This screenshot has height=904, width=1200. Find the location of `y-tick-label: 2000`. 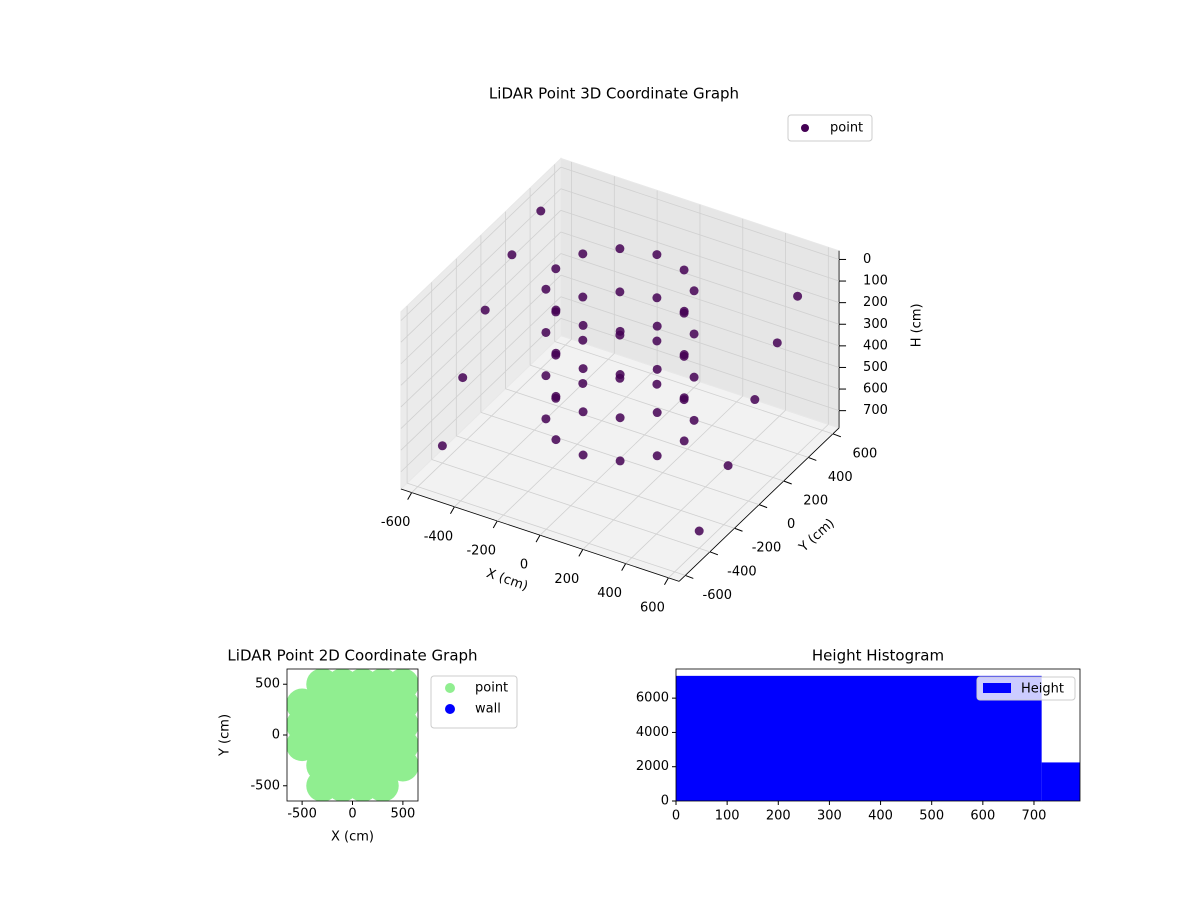

y-tick-label: 2000 is located at coordinates (652, 766).